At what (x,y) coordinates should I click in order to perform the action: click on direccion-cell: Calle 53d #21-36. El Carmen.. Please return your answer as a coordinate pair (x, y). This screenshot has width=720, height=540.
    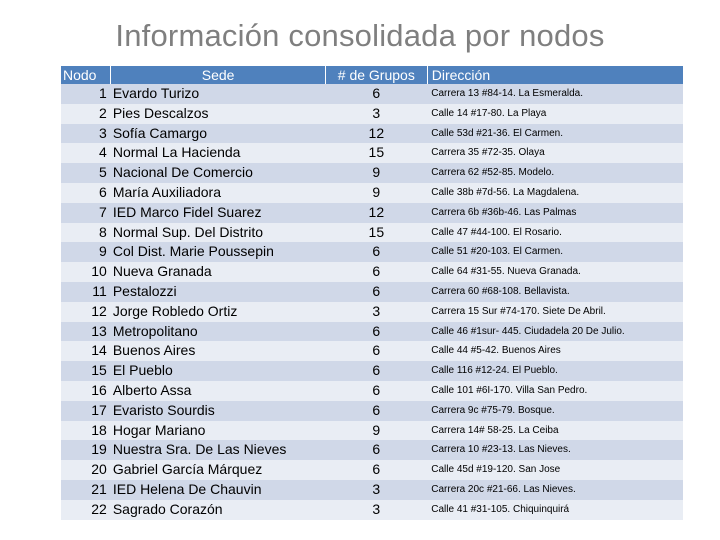
    Looking at the image, I should click on (555, 133).